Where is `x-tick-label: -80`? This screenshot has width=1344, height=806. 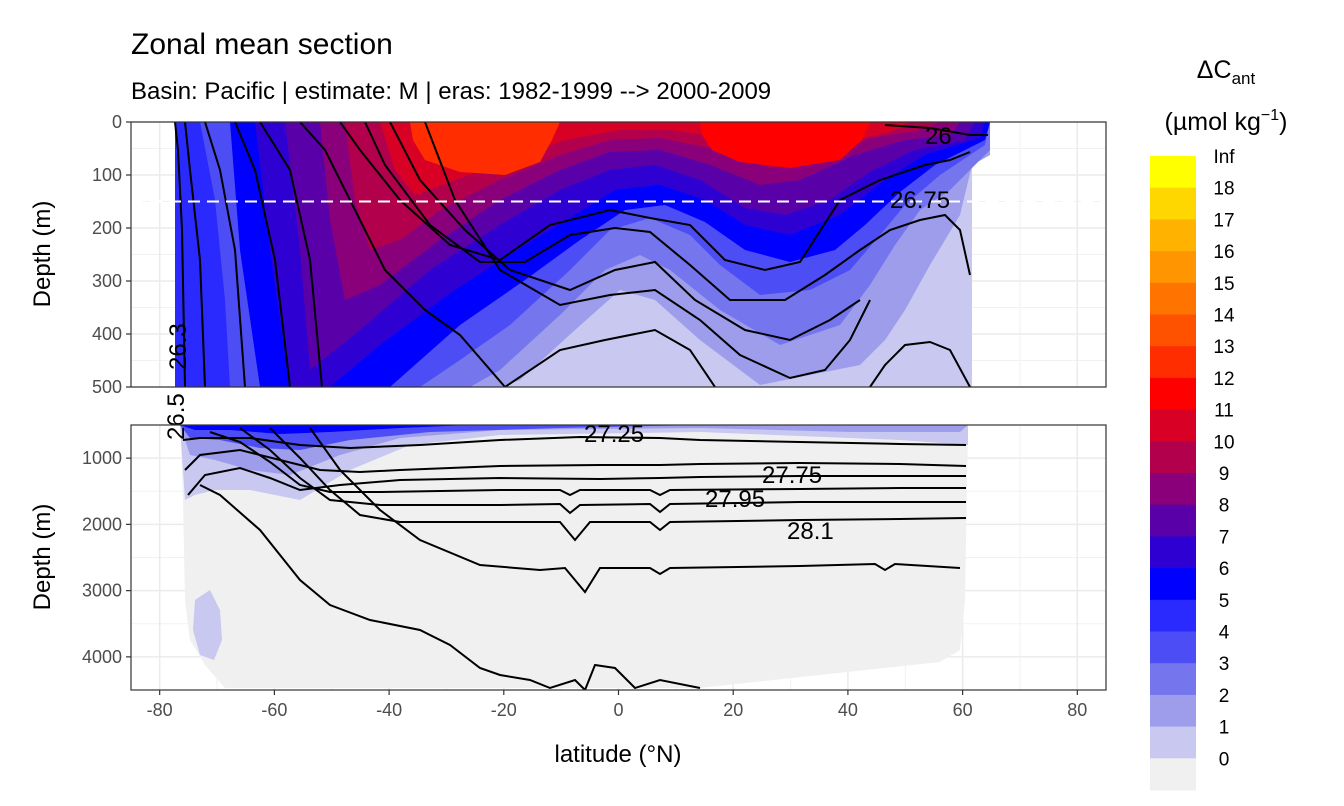 x-tick-label: -80 is located at coordinates (160, 710).